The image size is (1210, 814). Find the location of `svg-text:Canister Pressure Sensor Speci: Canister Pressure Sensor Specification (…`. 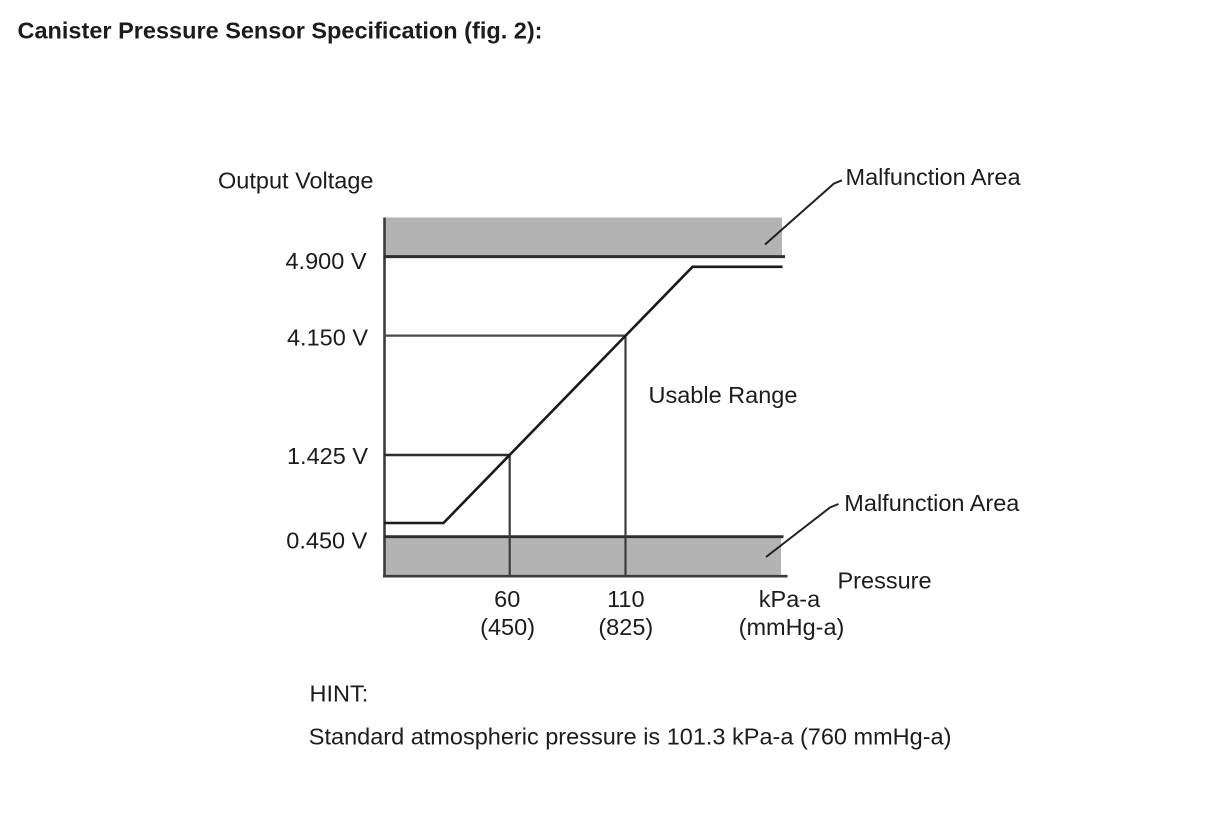

svg-text:Canister Pressure Sensor Speci: Canister Pressure Sensor Specification (… is located at coordinates (280, 30).